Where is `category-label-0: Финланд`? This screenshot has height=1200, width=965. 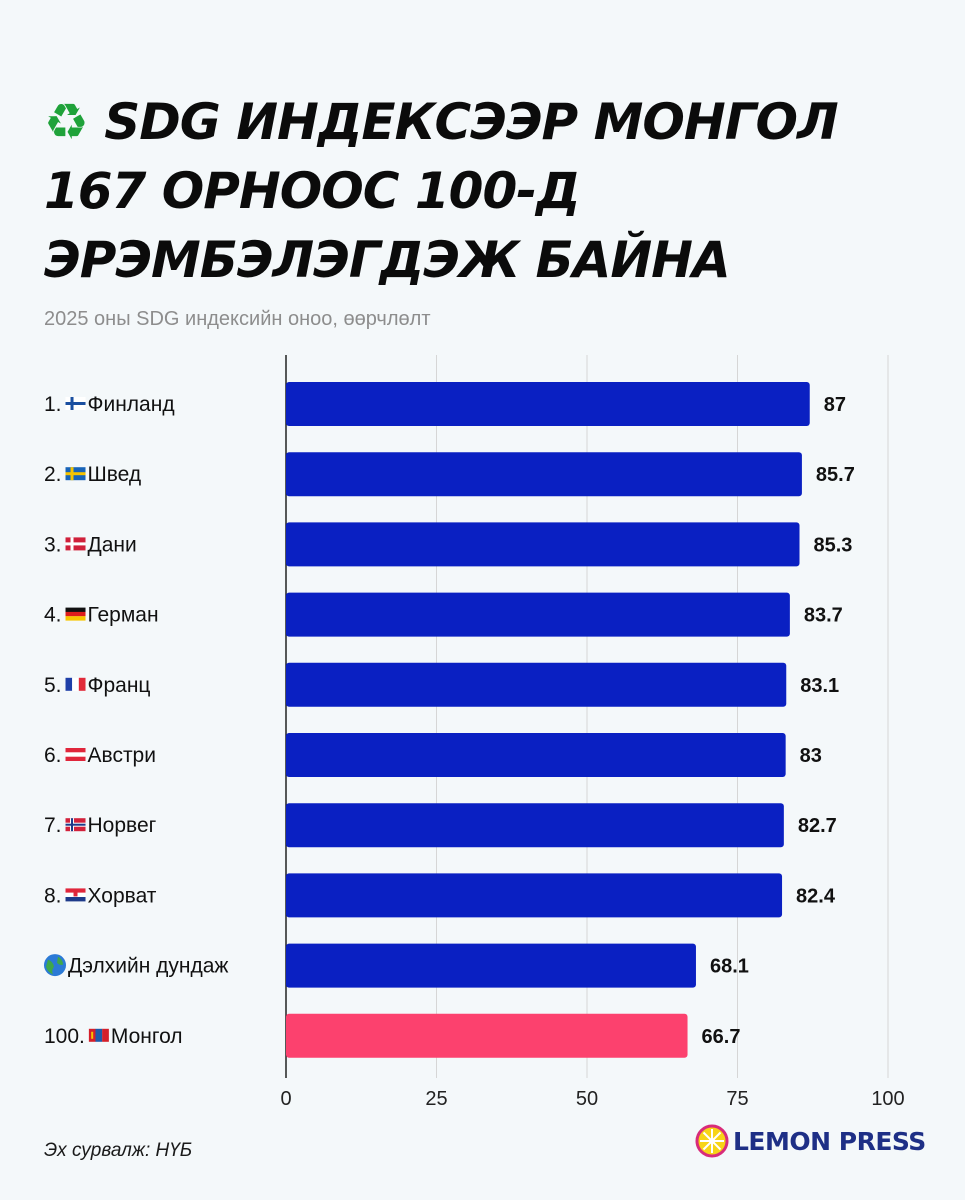
category-label-0: Финланд is located at coordinates (131, 404).